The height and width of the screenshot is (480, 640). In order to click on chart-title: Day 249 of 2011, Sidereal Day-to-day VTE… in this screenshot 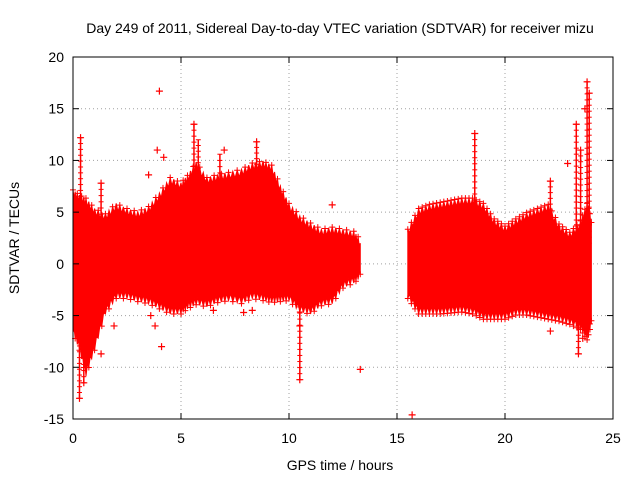, I will do `click(340, 28)`.